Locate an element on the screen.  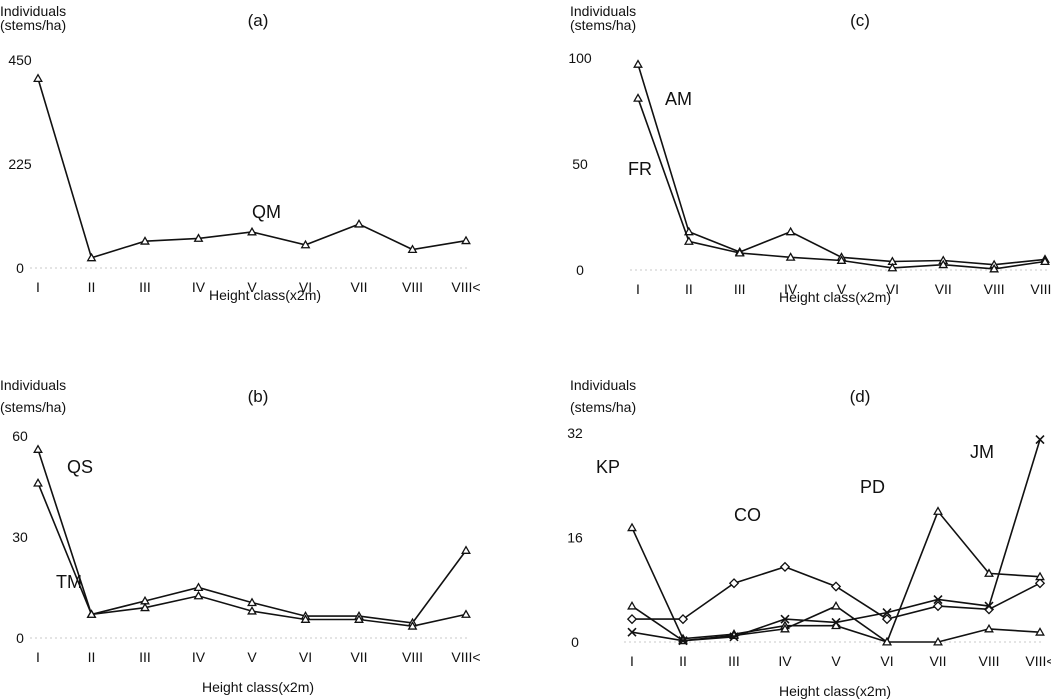
series-am: AM is located at coordinates (841, 164).